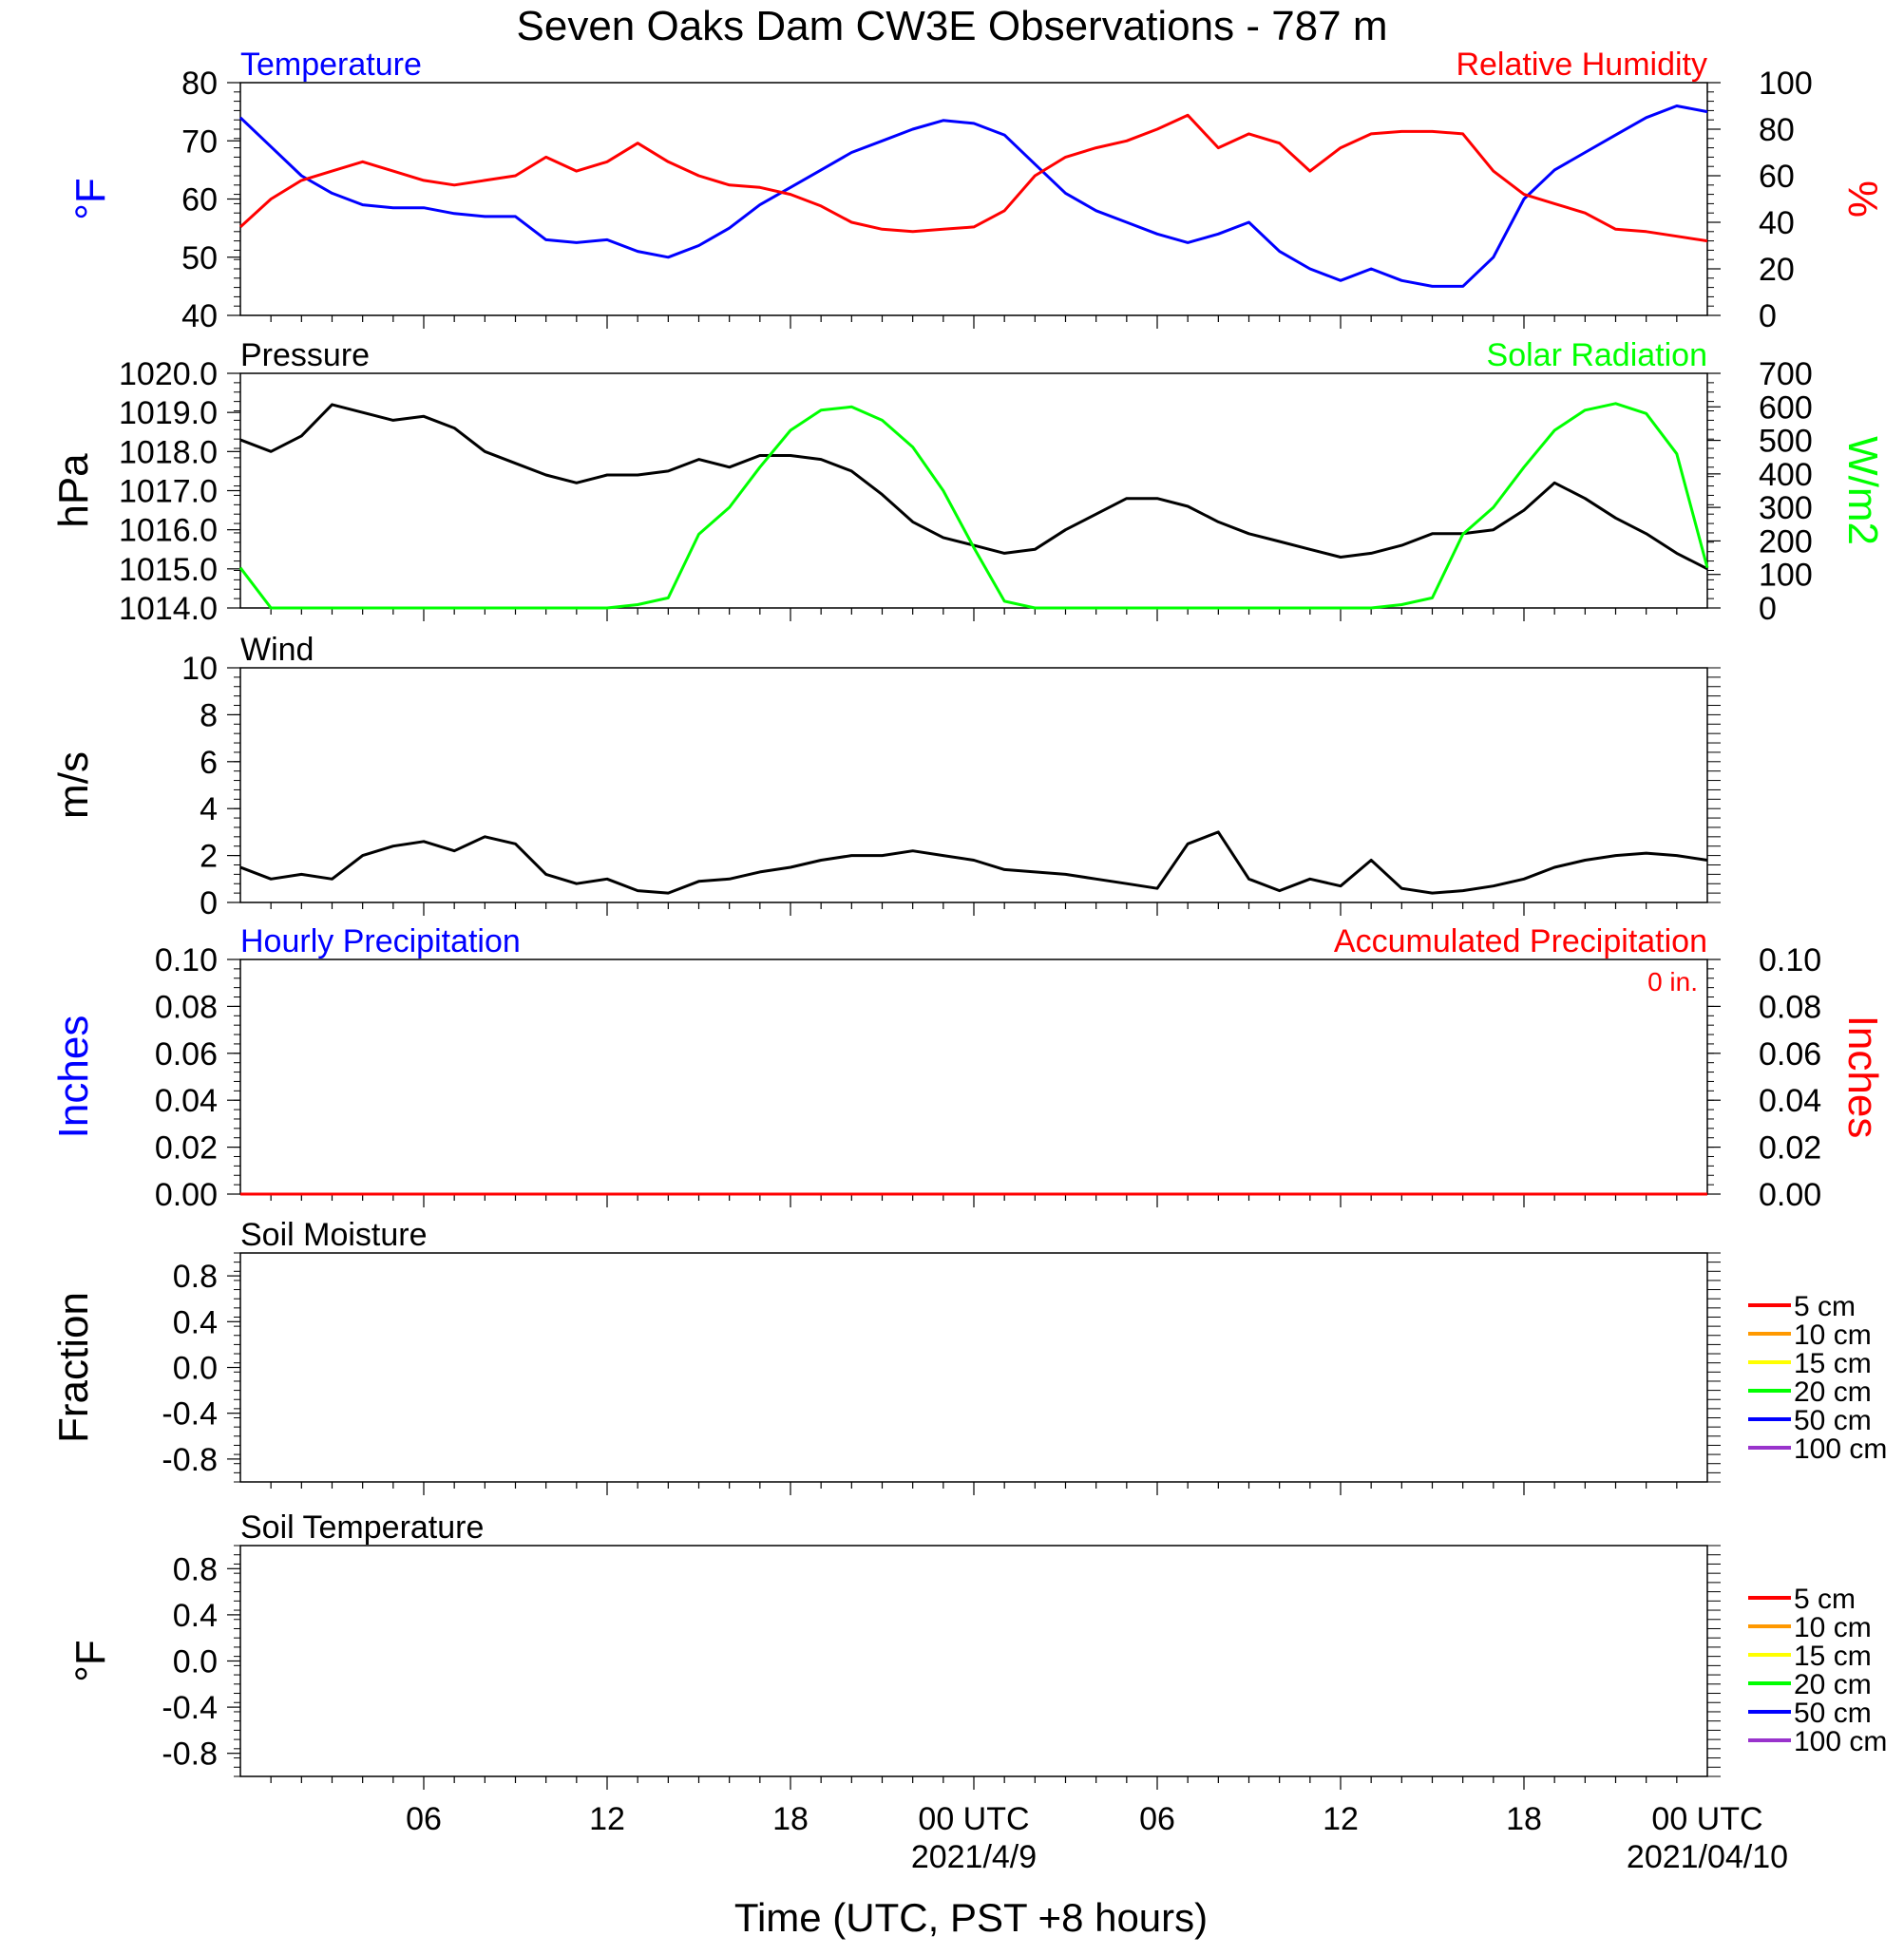 The height and width of the screenshot is (1955, 1904). I want to click on y-tick-label-left: 60, so click(200, 200).